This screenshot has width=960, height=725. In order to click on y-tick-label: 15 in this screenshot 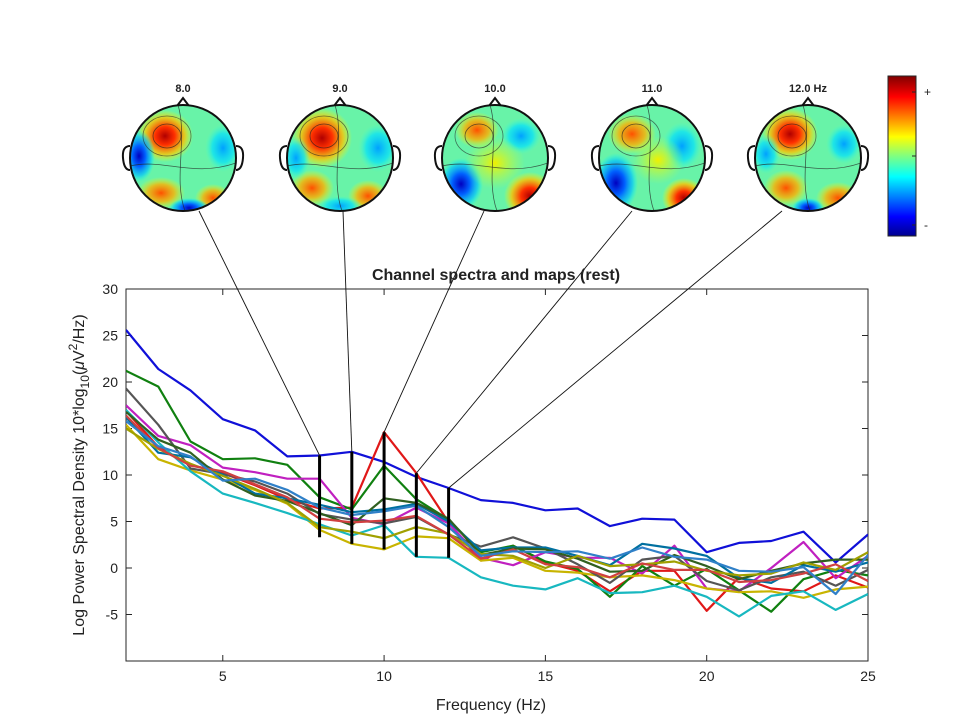, I will do `click(110, 429)`.